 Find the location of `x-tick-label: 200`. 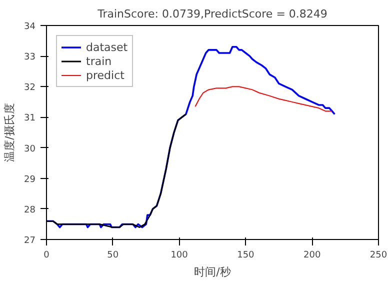

x-tick-label: 200 is located at coordinates (312, 255).